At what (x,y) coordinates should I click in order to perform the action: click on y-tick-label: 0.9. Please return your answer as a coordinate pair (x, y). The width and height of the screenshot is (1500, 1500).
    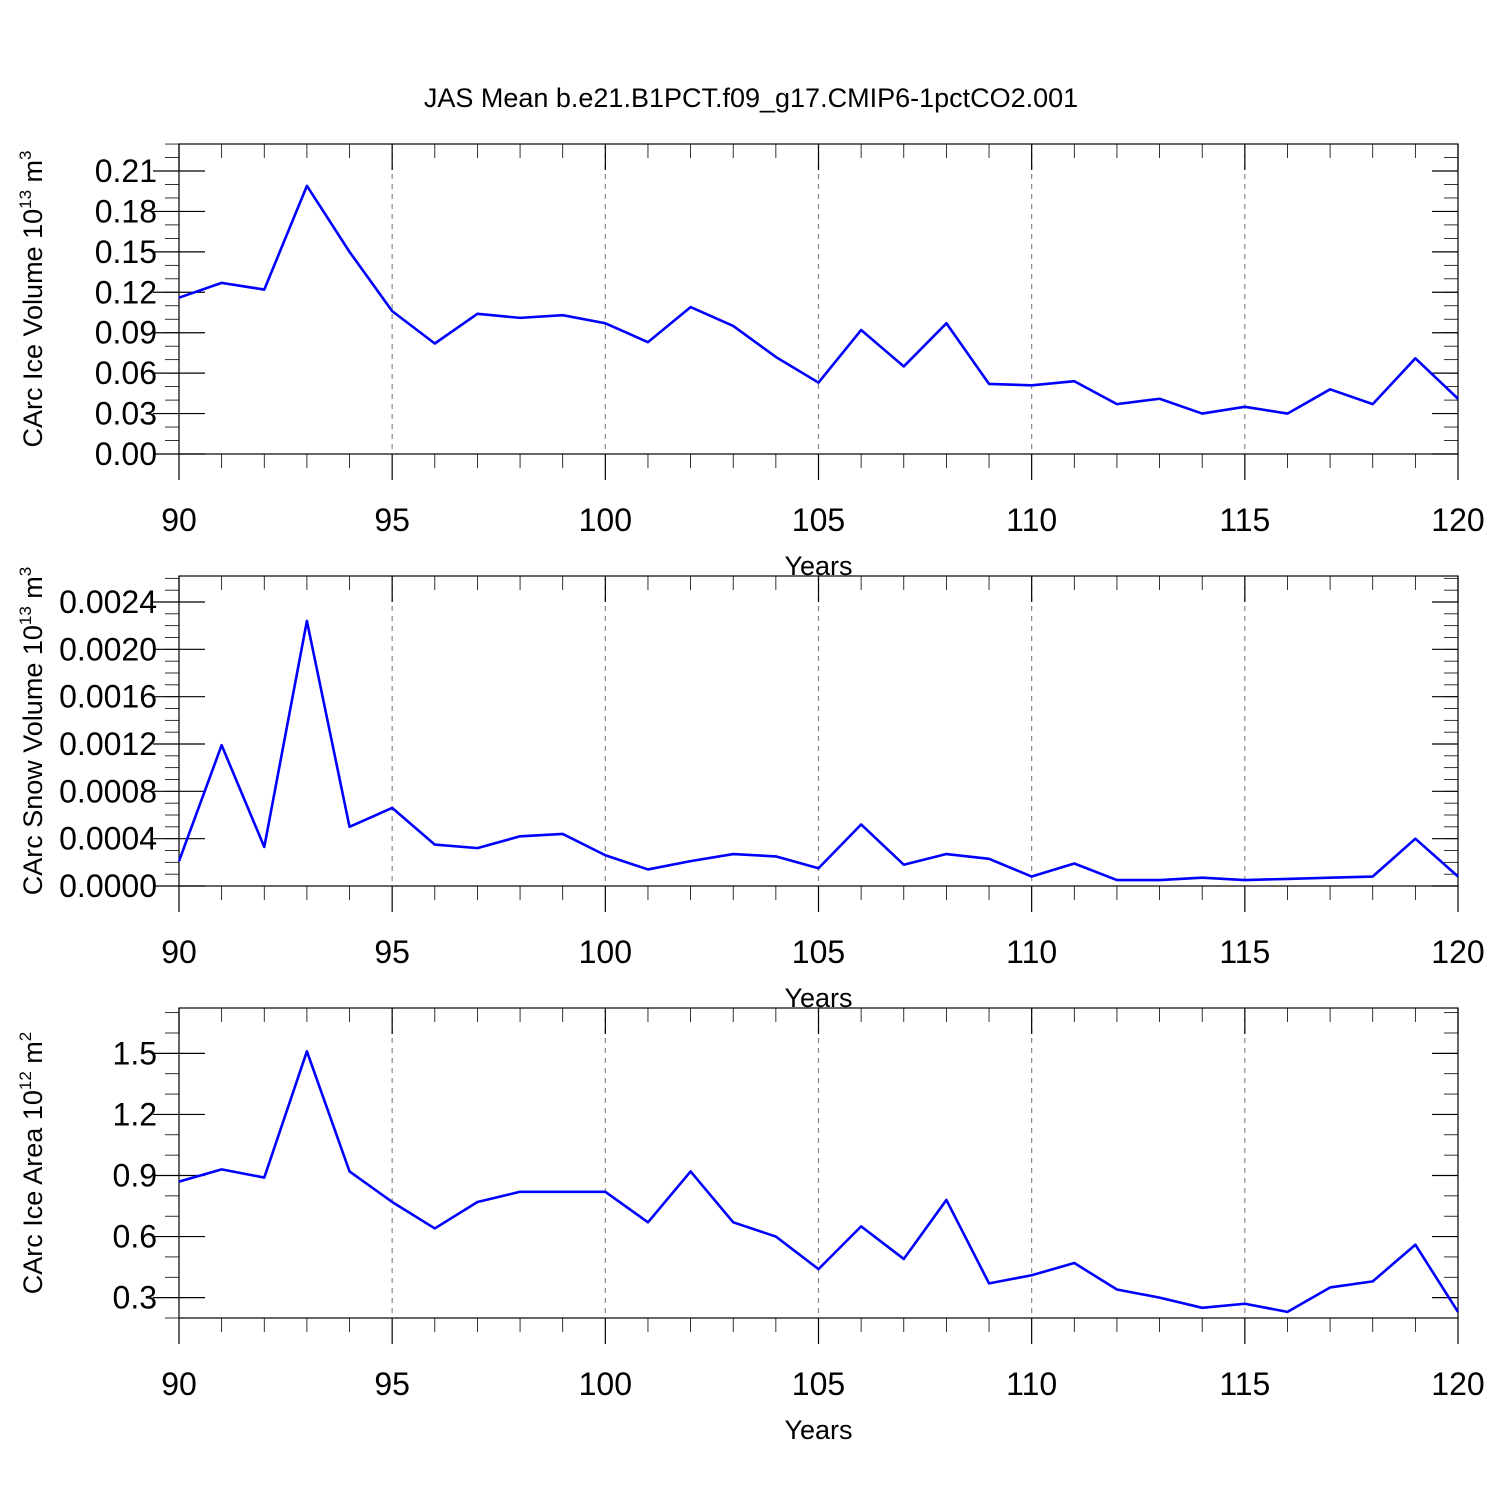
    Looking at the image, I should click on (135, 1176).